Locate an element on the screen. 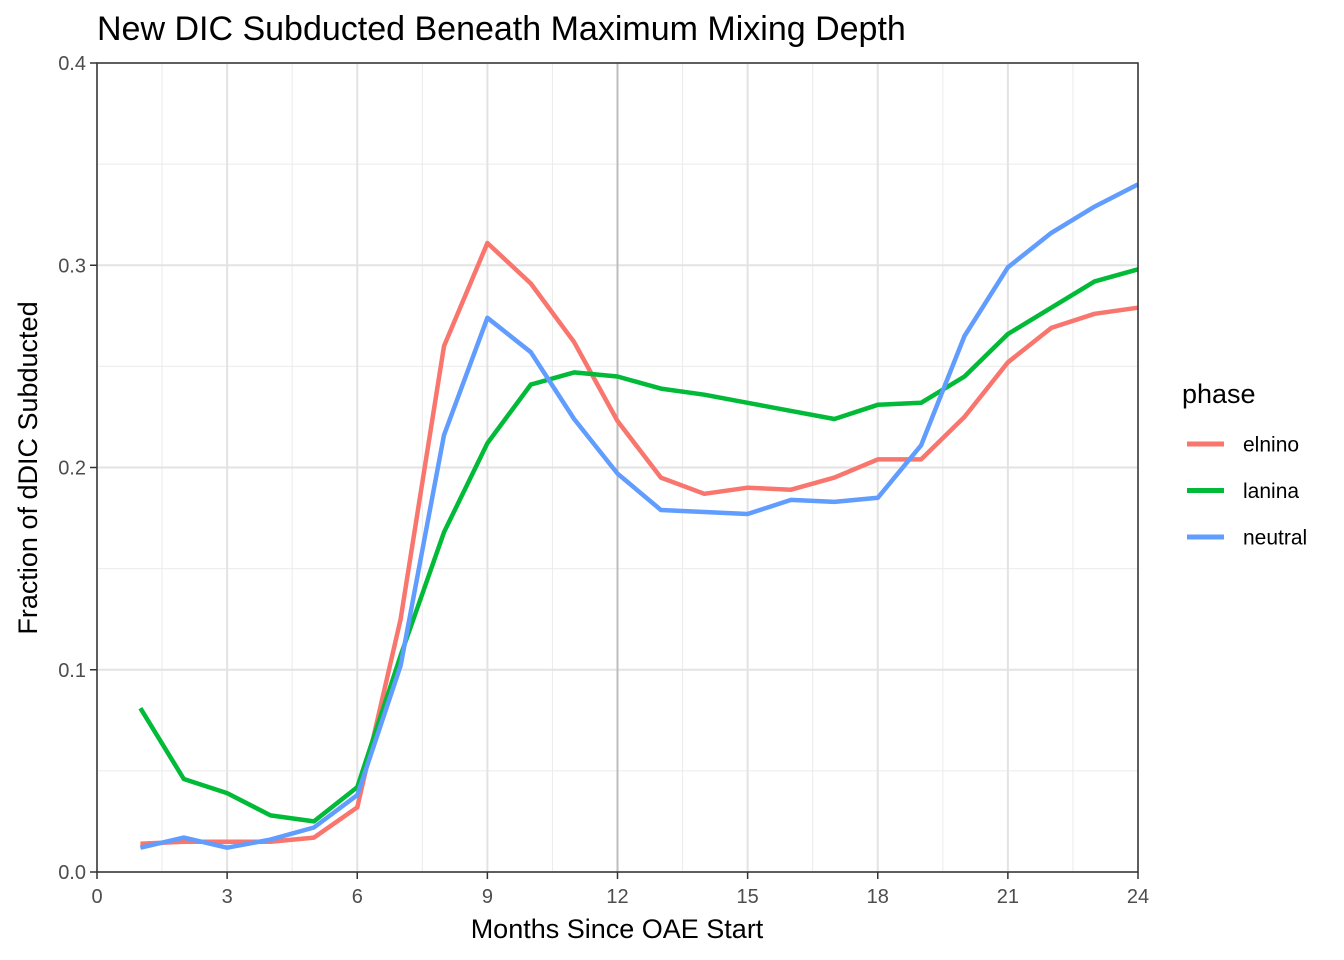 Image resolution: width=1344 pixels, height=960 pixels. x-tick-label: 15 is located at coordinates (748, 897).